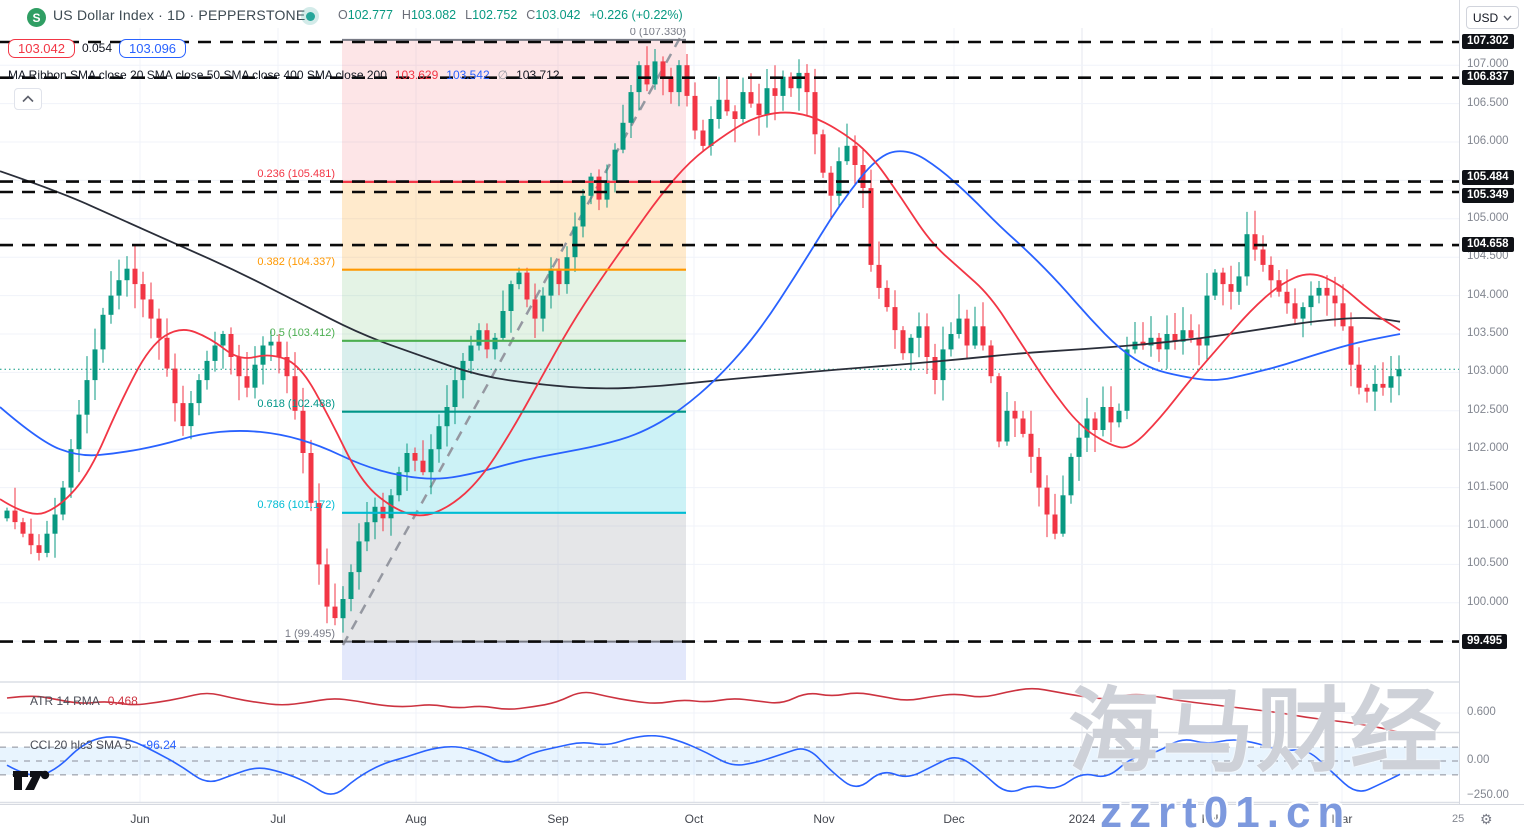 Image resolution: width=1524 pixels, height=834 pixels. What do you see at coordinates (503, 75) in the screenshot?
I see `sma400-value: ∅` at bounding box center [503, 75].